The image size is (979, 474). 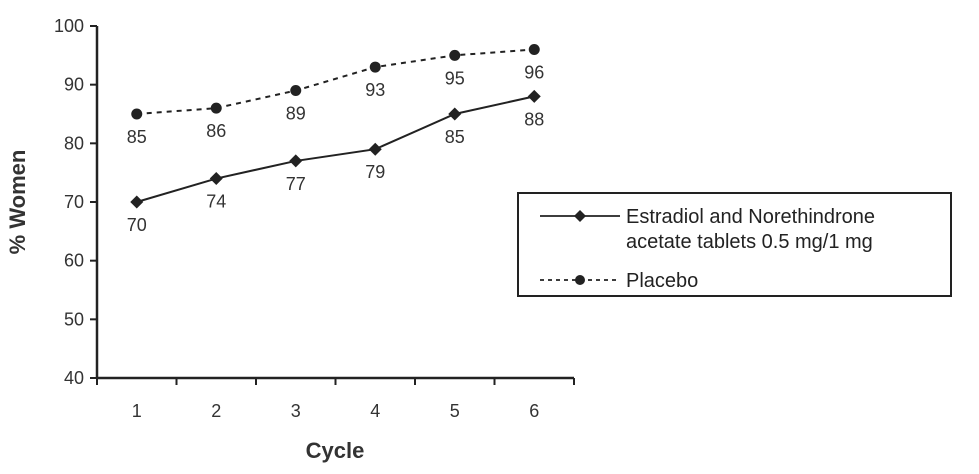 I want to click on y-tick-label: 90, so click(x=74, y=85).